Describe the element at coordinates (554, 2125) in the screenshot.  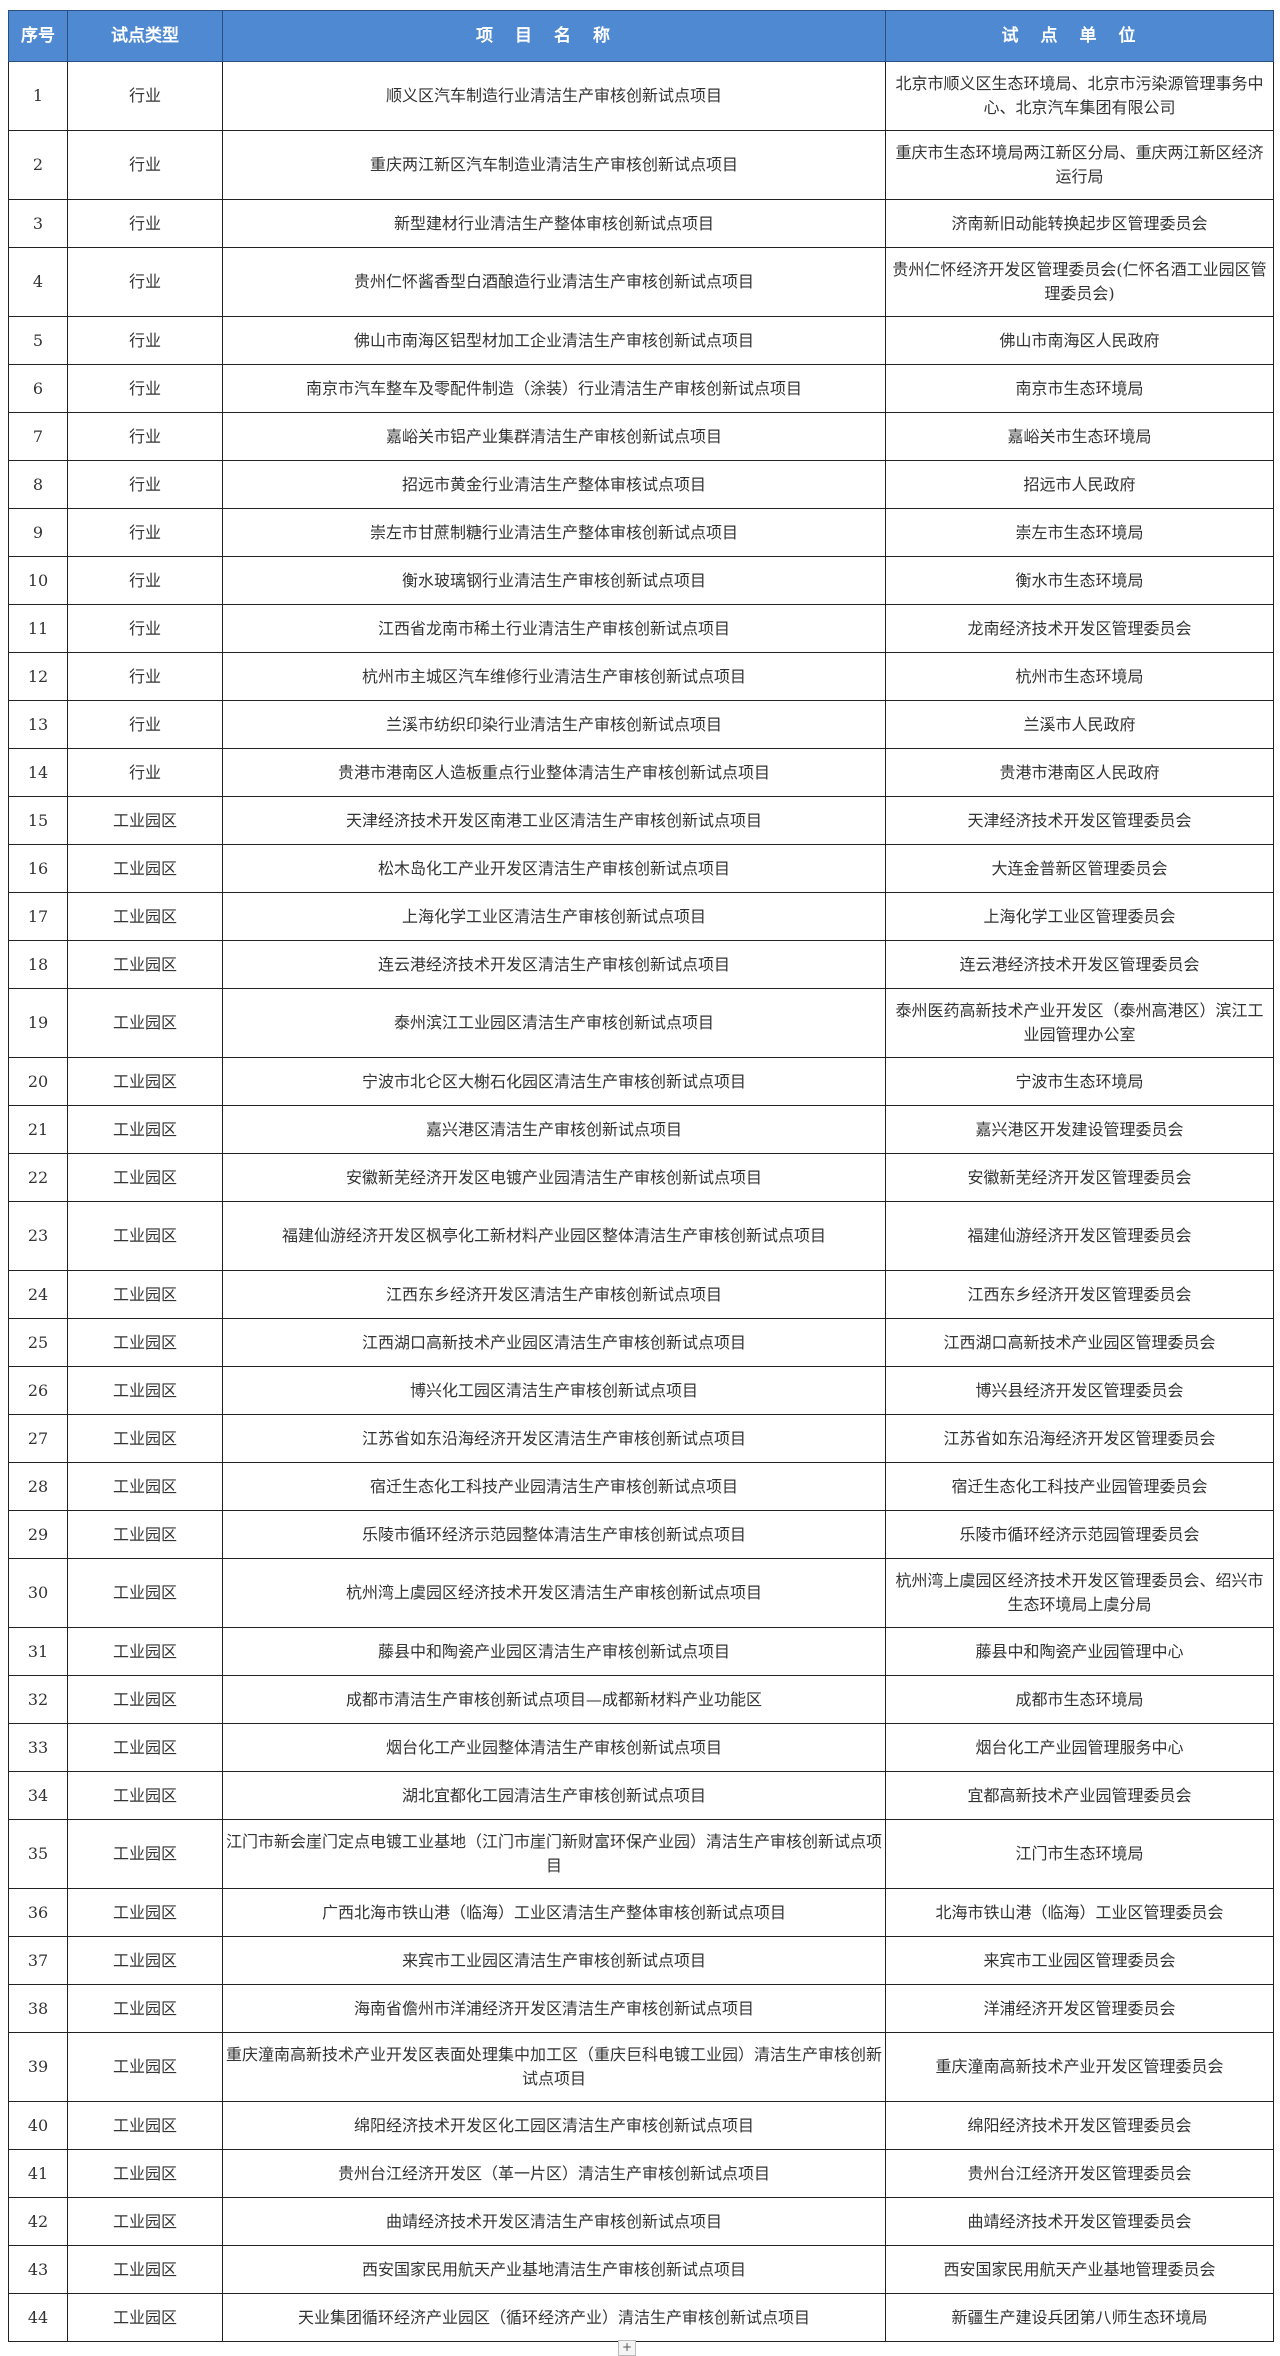
I see `cell-project: 绵阳经济技术开发区化工园区清洁生产审核创新试点项目` at that location.